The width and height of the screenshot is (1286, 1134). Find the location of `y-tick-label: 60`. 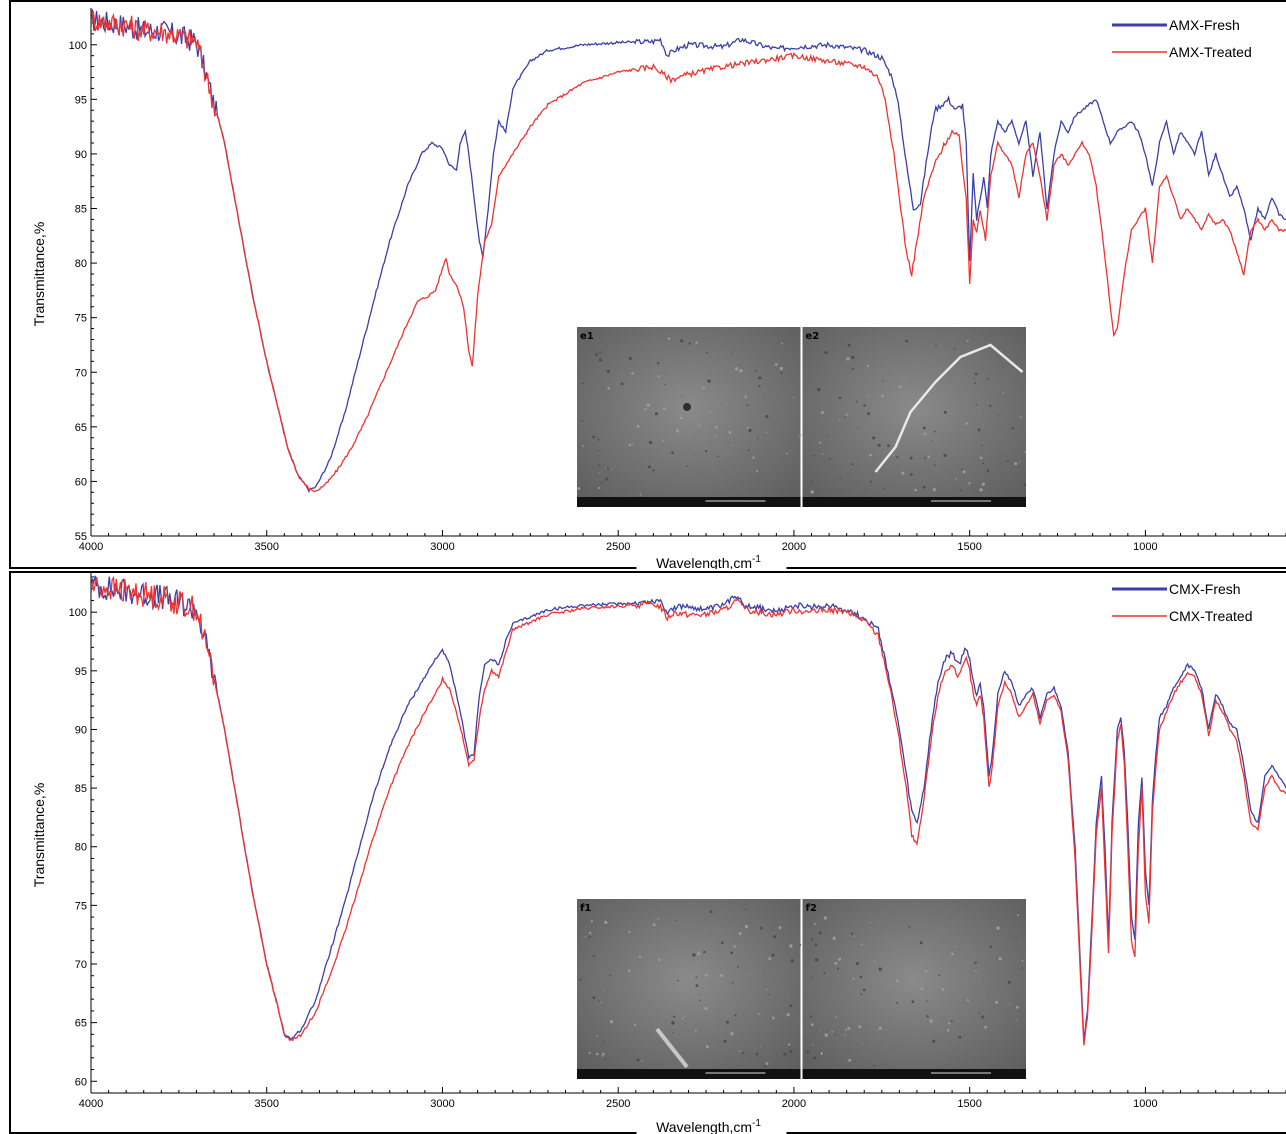

y-tick-label: 60 is located at coordinates (81, 1082).